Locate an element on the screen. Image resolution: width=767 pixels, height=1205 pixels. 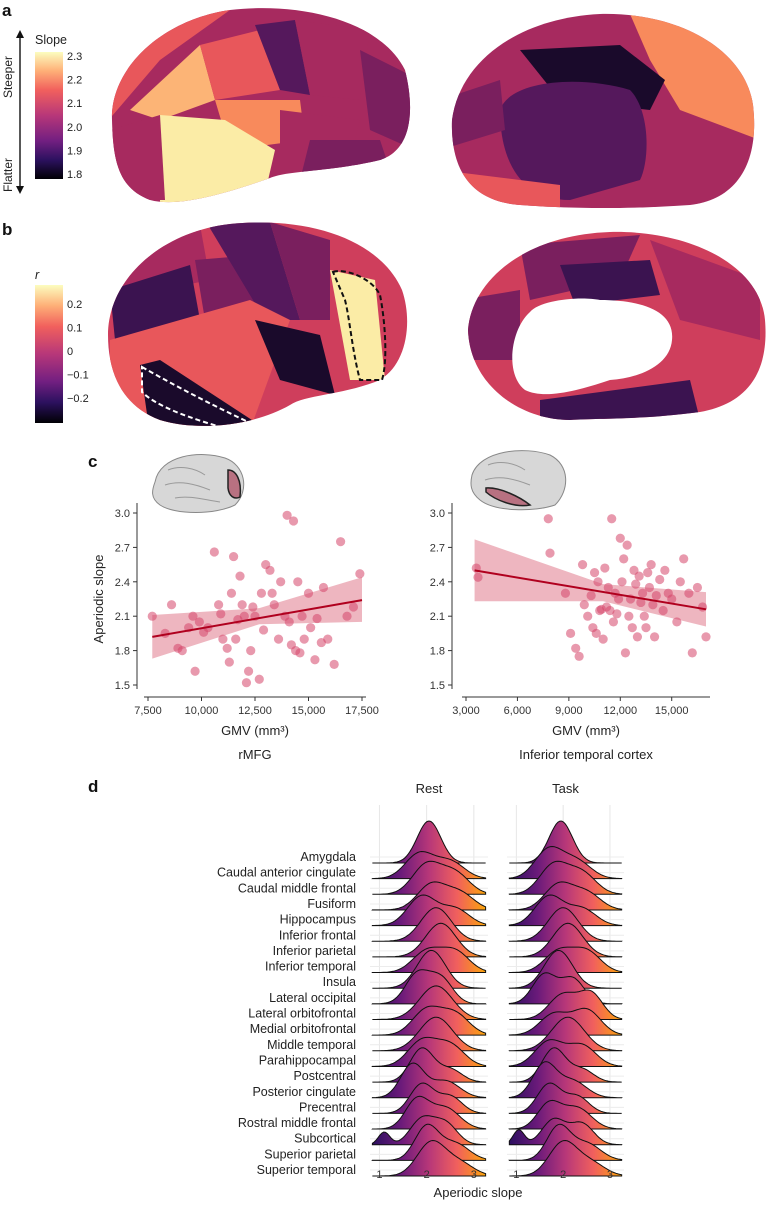
r-colorbar-tick-label: −0.2 is located at coordinates (78, 399).